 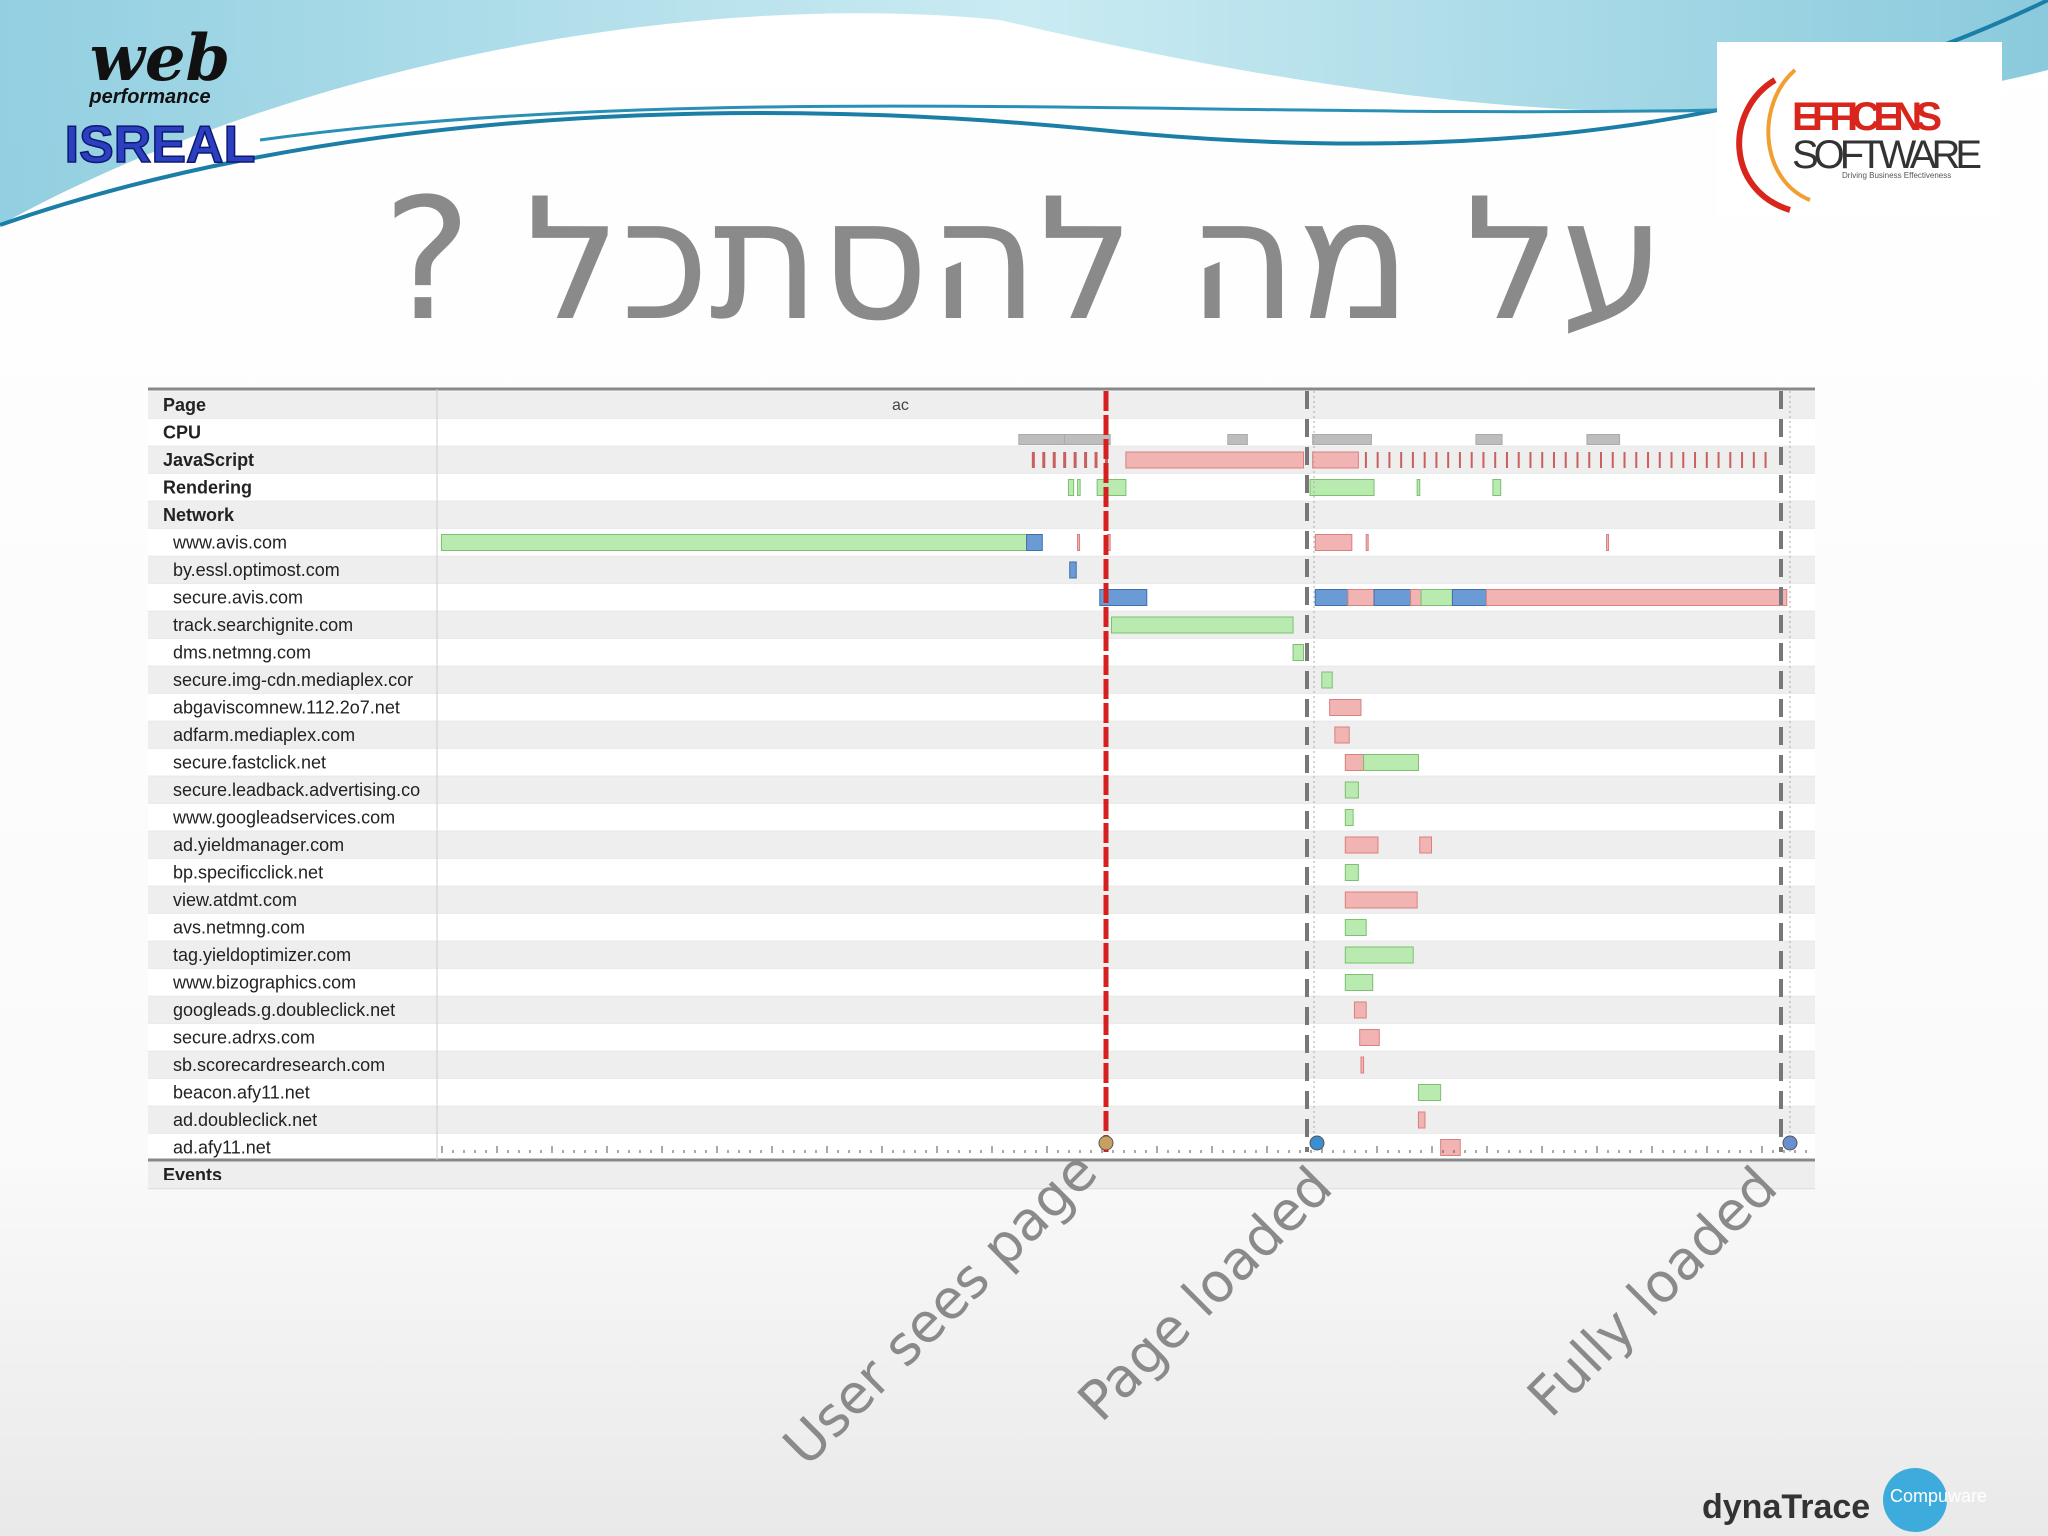 What do you see at coordinates (222, 1147) in the screenshot?
I see `row-label: ad.afy11.net` at bounding box center [222, 1147].